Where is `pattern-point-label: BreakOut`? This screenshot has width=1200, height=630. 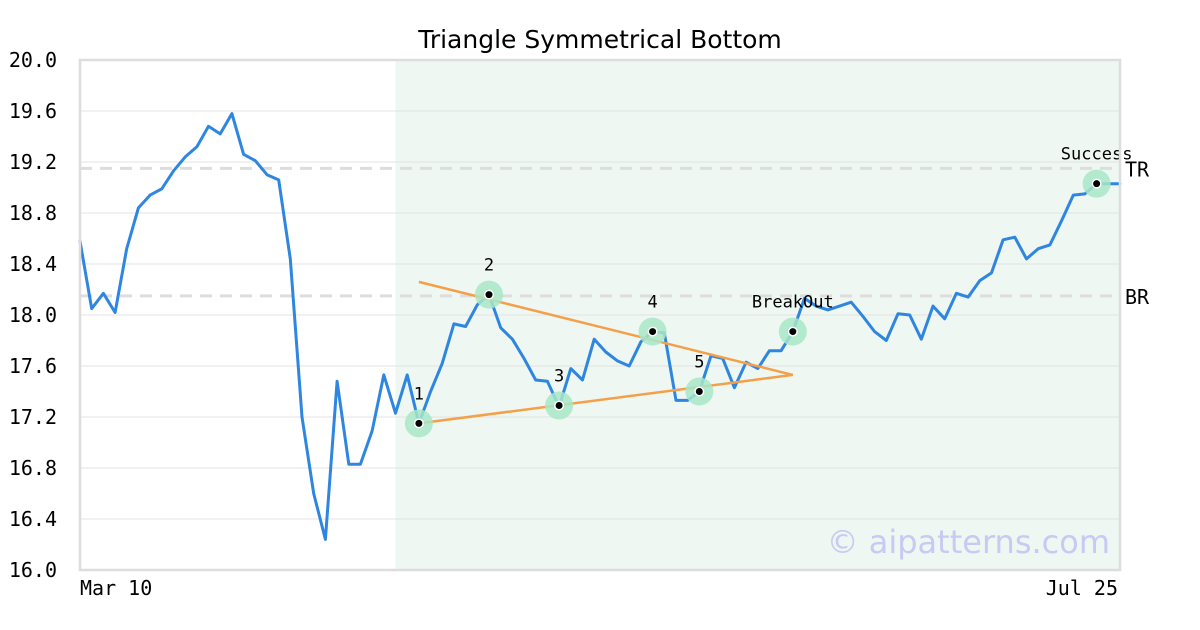 pattern-point-label: BreakOut is located at coordinates (793, 303).